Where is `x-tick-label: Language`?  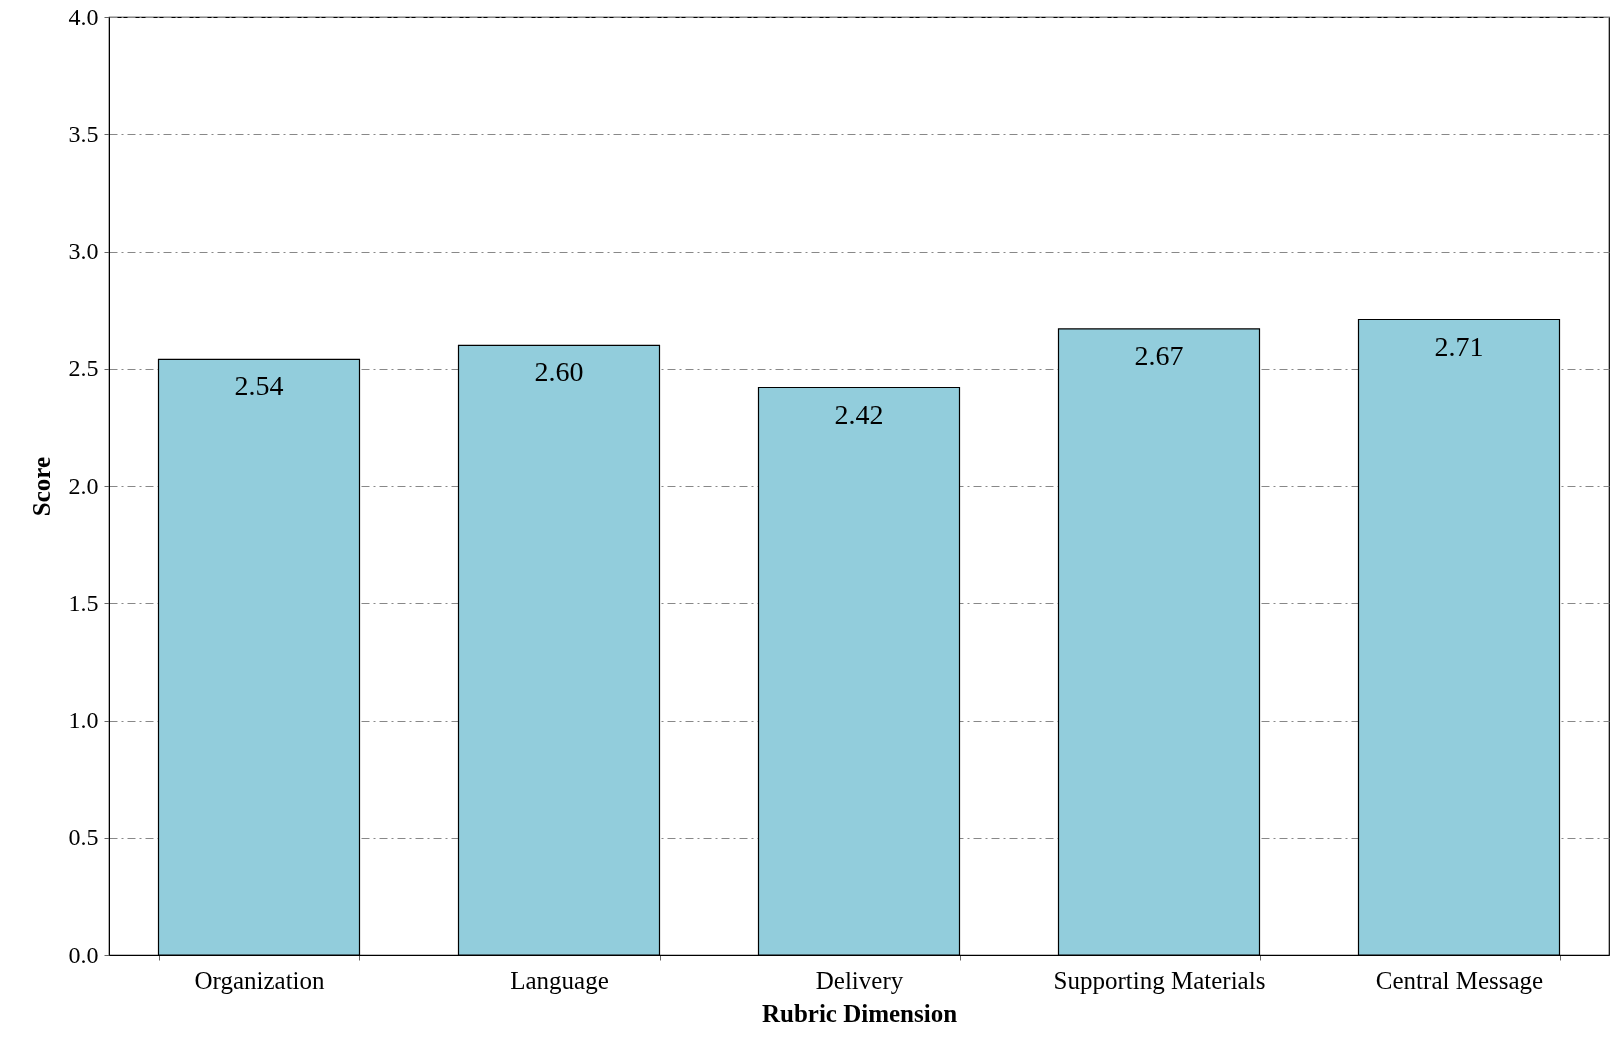 x-tick-label: Language is located at coordinates (559, 980).